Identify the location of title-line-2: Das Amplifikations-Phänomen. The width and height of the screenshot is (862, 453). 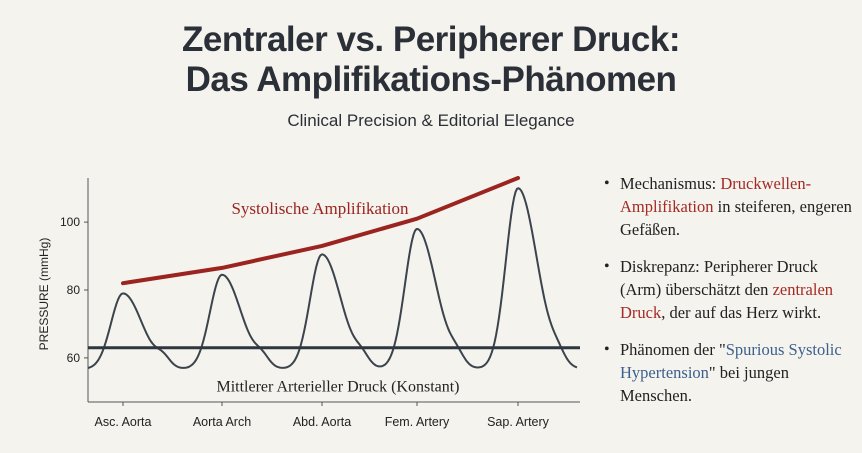
(431, 79).